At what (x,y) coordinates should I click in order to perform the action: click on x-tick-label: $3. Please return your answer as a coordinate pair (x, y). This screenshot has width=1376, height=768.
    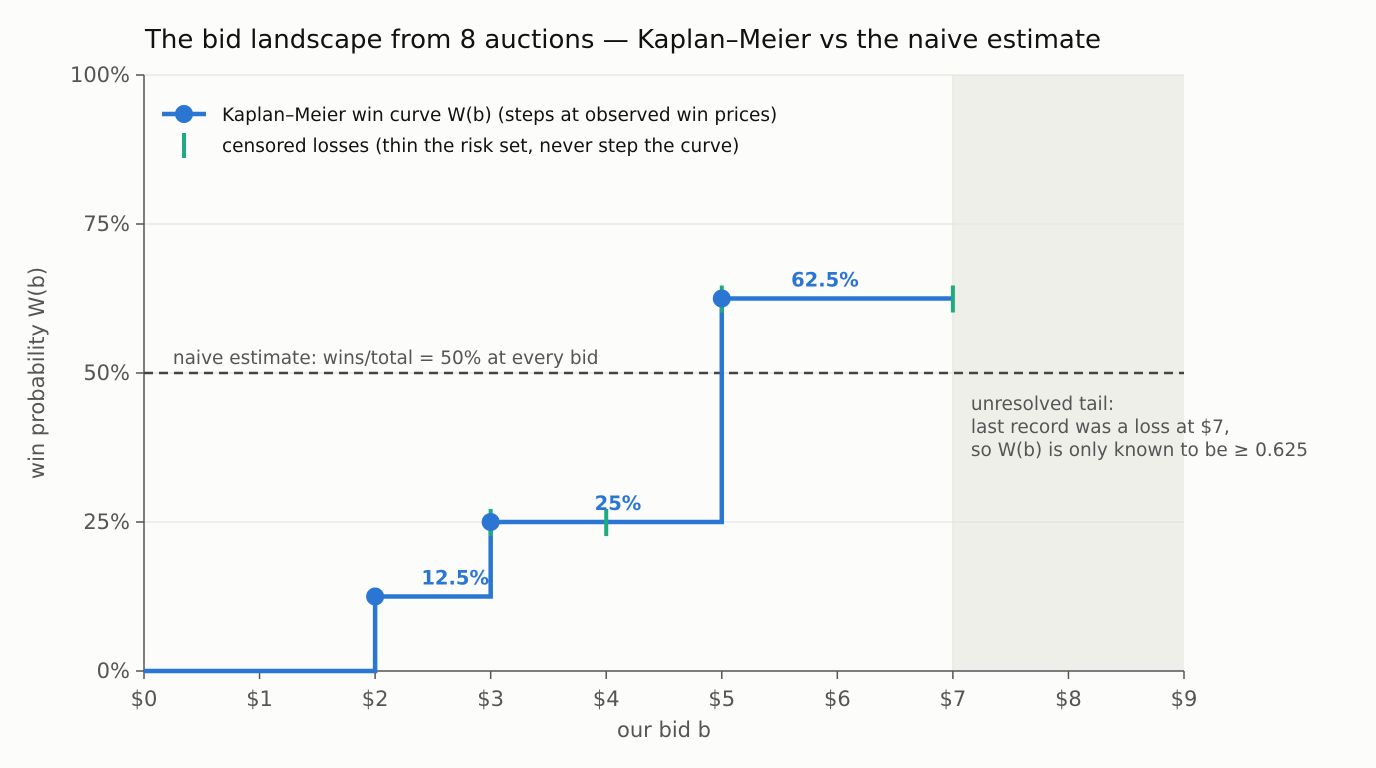
    Looking at the image, I should click on (490, 699).